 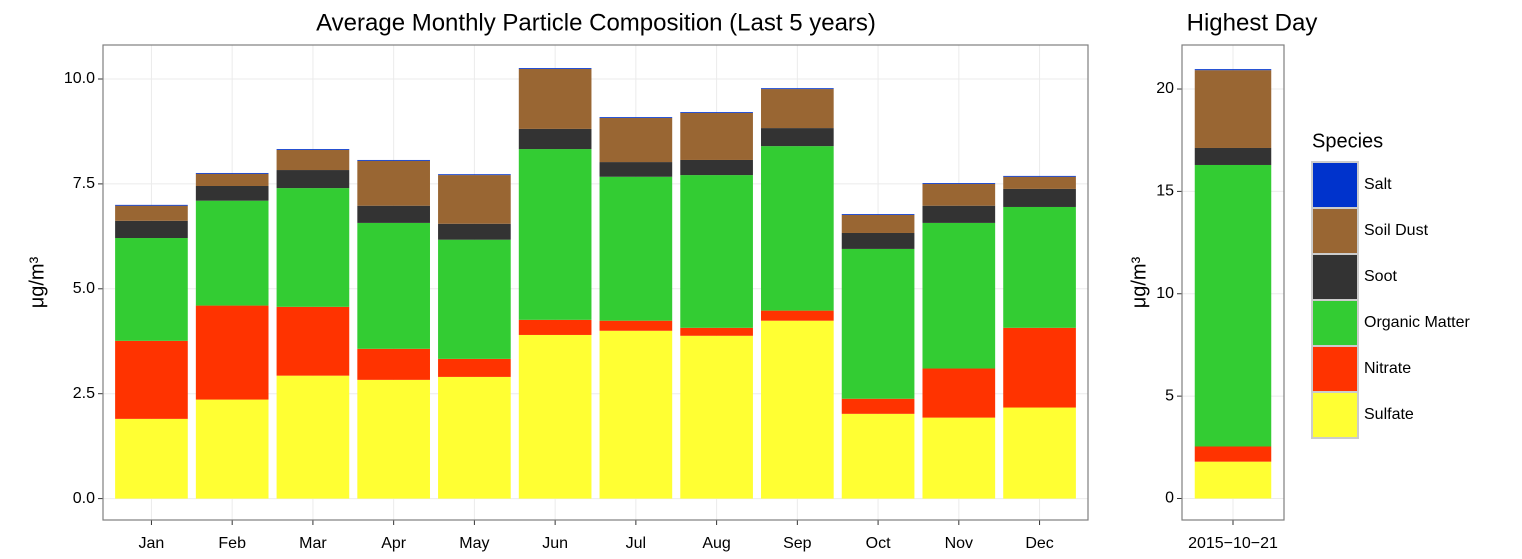 I want to click on y-tick-label: 10.0, so click(x=79, y=78).